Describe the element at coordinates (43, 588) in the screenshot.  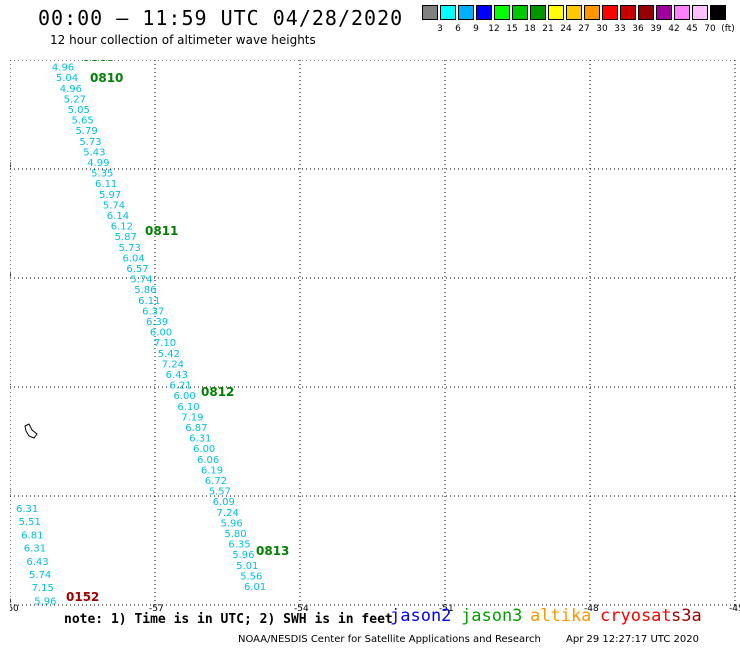
I see `wave-height-value: 7.15` at that location.